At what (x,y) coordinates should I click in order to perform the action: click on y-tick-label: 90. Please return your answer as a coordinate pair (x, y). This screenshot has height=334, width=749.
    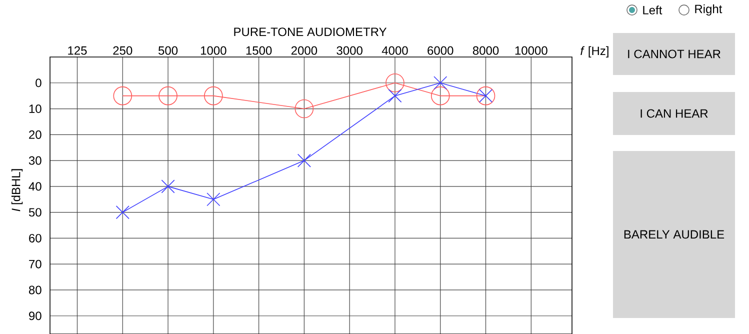
    Looking at the image, I should click on (35, 316).